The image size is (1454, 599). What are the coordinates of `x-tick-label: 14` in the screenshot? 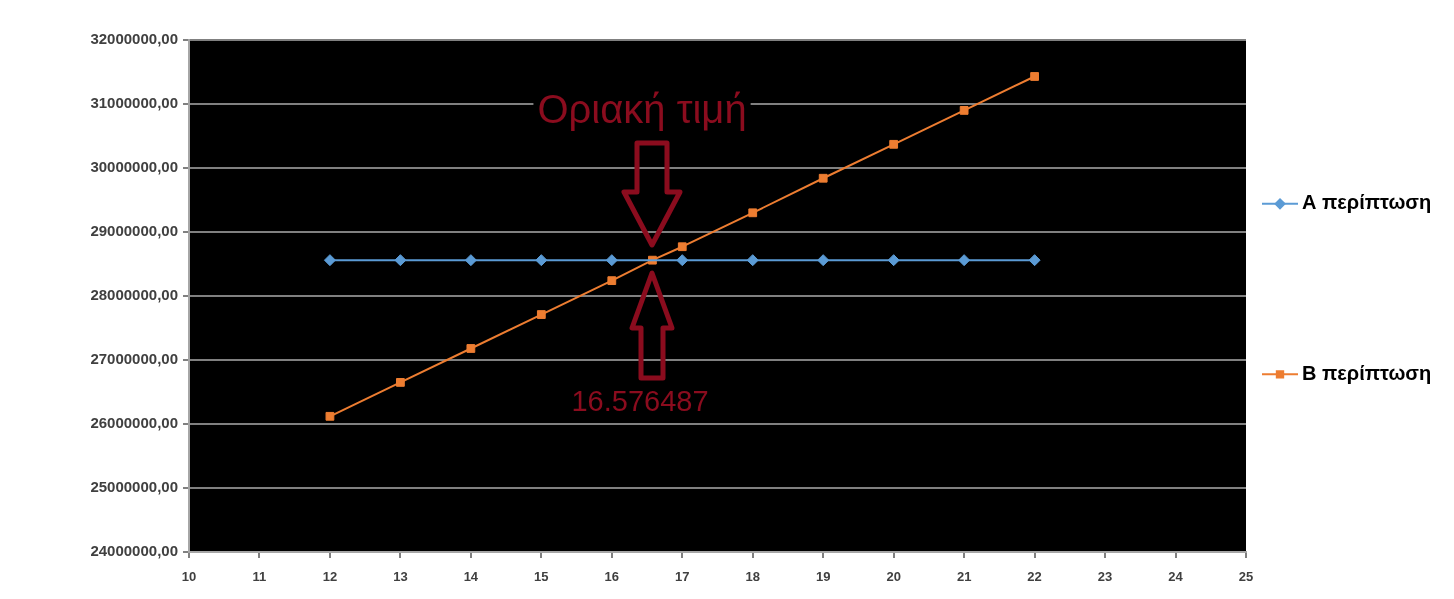 It's located at (471, 577).